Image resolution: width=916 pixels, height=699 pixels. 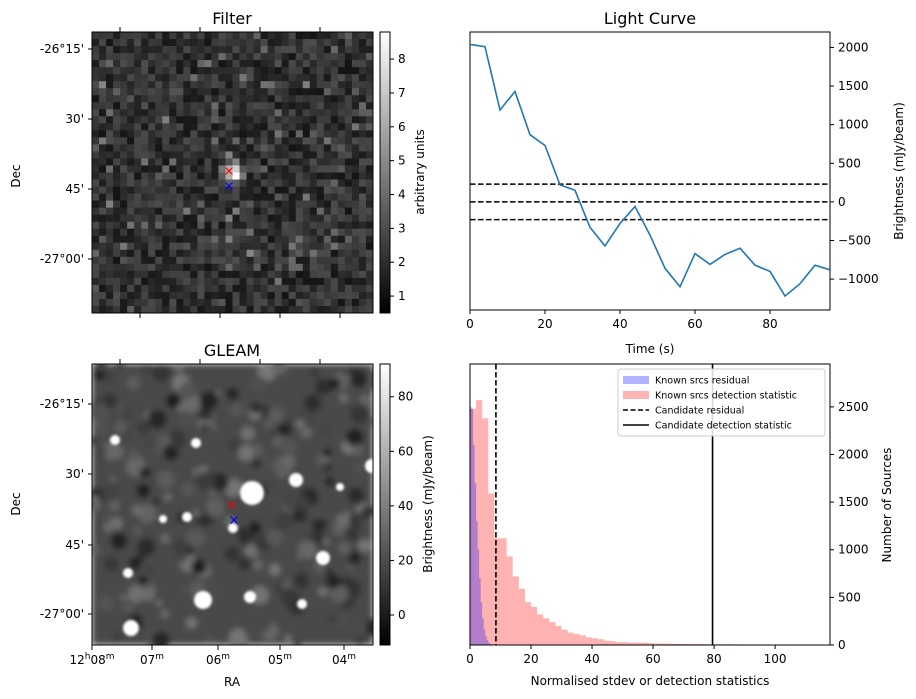 What do you see at coordinates (74, 474) in the screenshot?
I see `gleam-y-tick-label: 30'` at bounding box center [74, 474].